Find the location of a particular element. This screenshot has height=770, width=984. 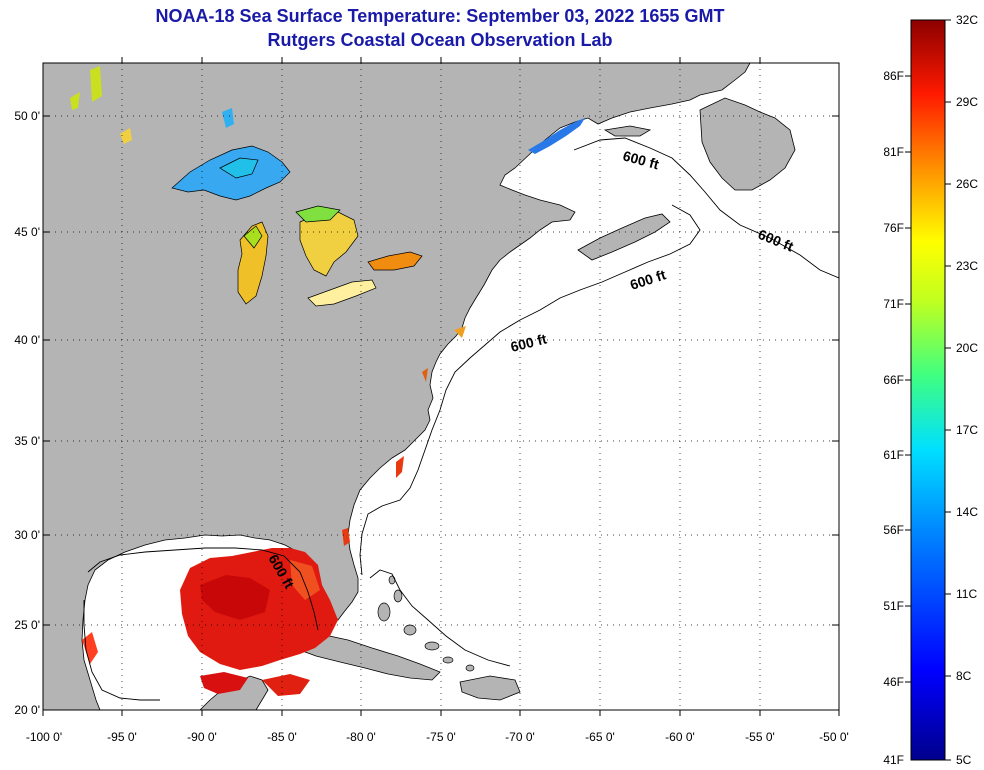

celsius-label: 14C is located at coordinates (967, 512).